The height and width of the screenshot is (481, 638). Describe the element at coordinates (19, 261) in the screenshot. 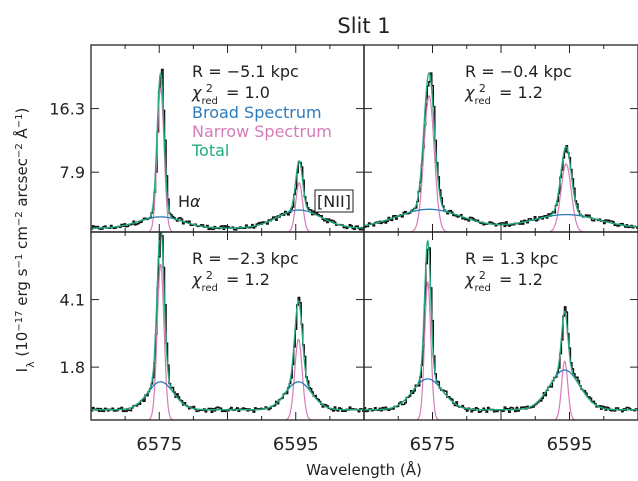

I see `y-label-sup-2: −1` at that location.